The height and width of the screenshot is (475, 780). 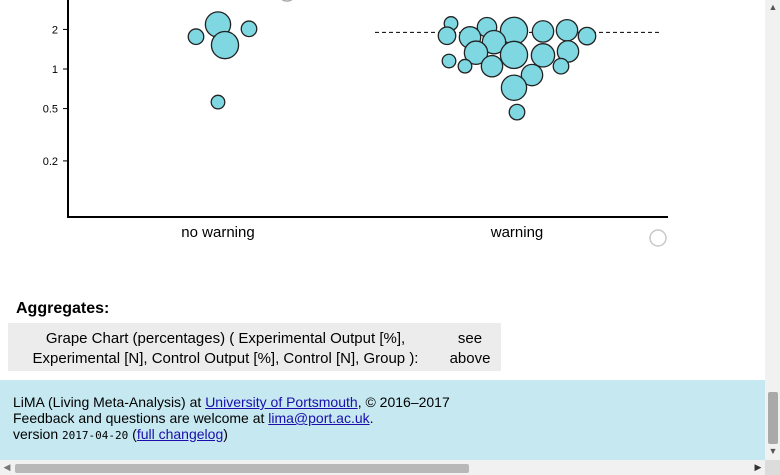 I want to click on footer-feedback-suffix: ., so click(x=371, y=418).